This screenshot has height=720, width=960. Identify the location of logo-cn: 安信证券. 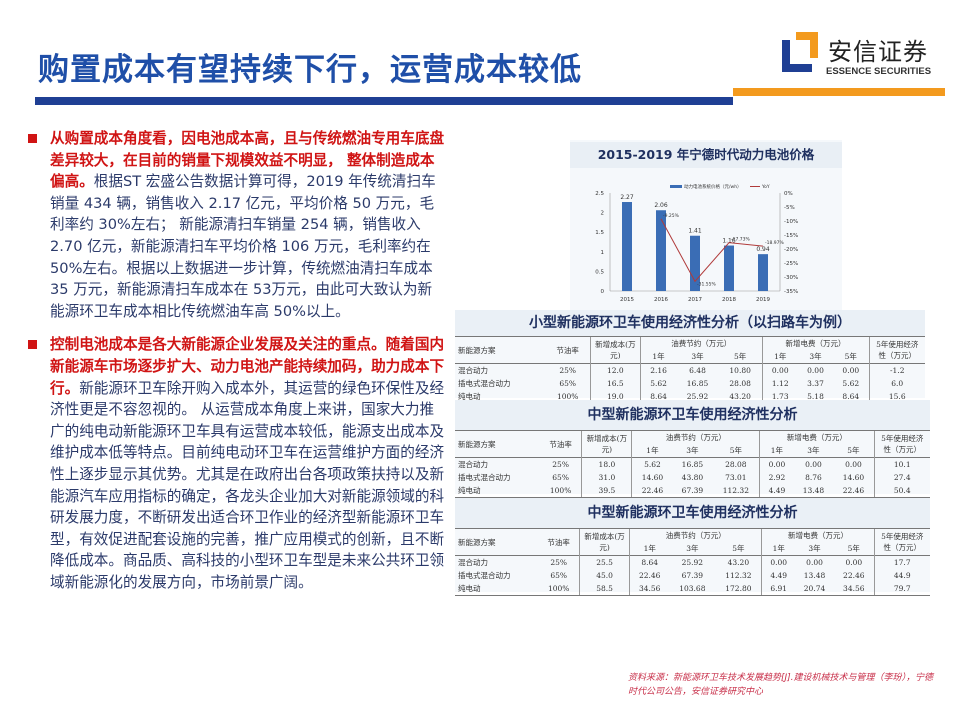
(878, 52).